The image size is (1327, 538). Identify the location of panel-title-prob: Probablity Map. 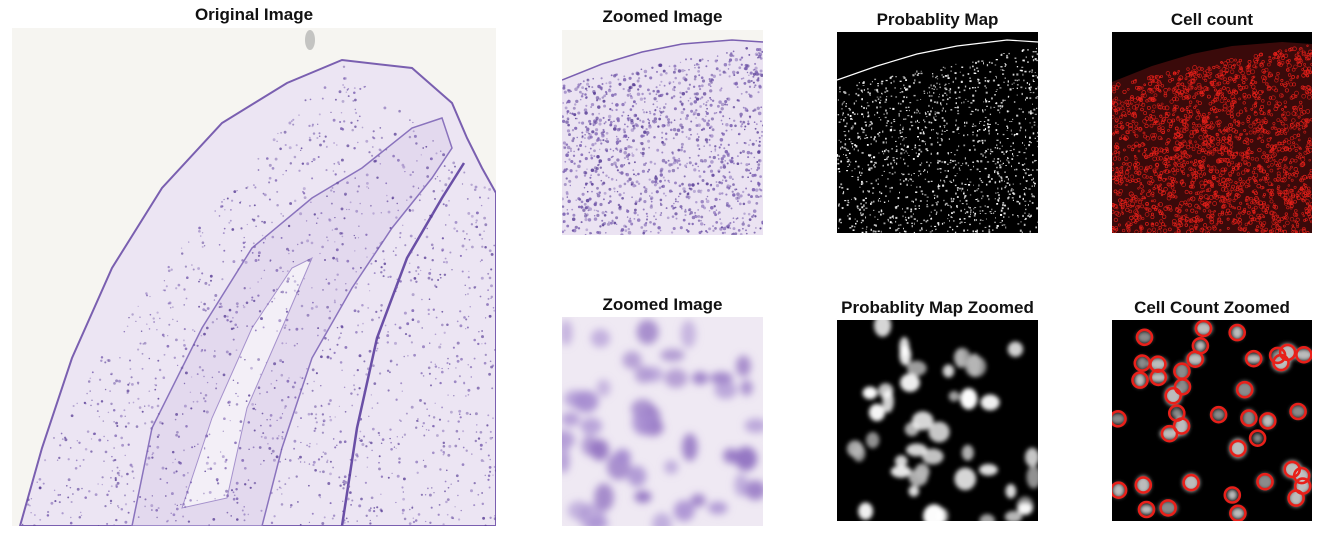
(937, 19).